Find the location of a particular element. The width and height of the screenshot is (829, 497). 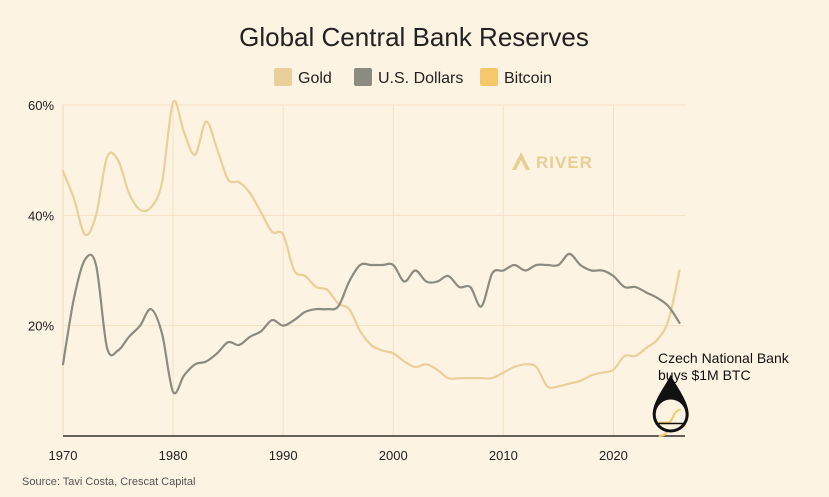

annotation: Czech National Bank buys $1M BTC is located at coordinates (721, 391).